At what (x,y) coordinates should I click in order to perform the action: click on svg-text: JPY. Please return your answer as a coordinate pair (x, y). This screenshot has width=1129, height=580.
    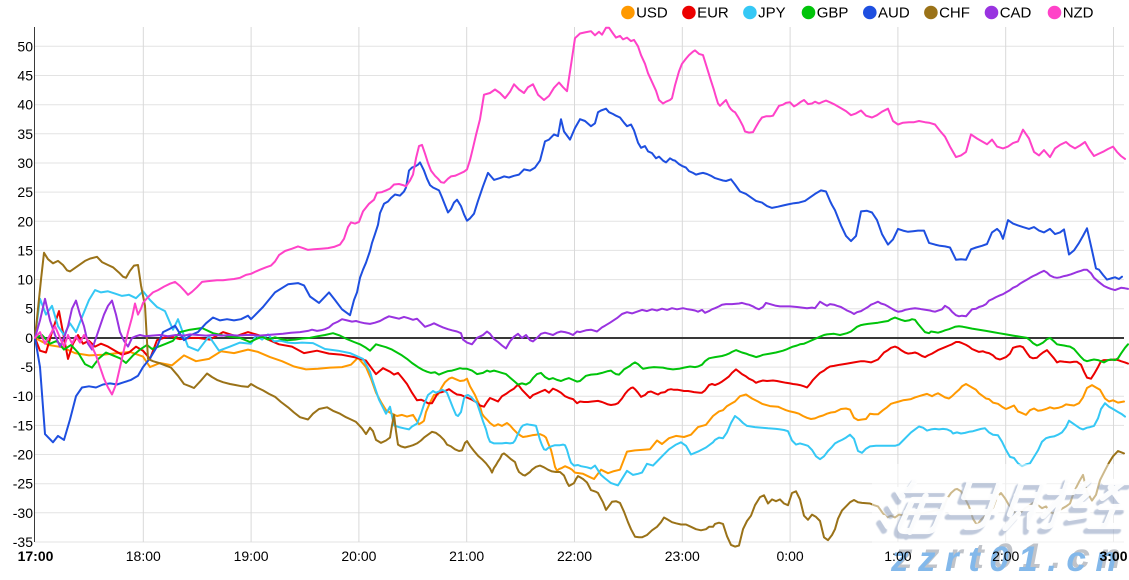
    Looking at the image, I should click on (772, 13).